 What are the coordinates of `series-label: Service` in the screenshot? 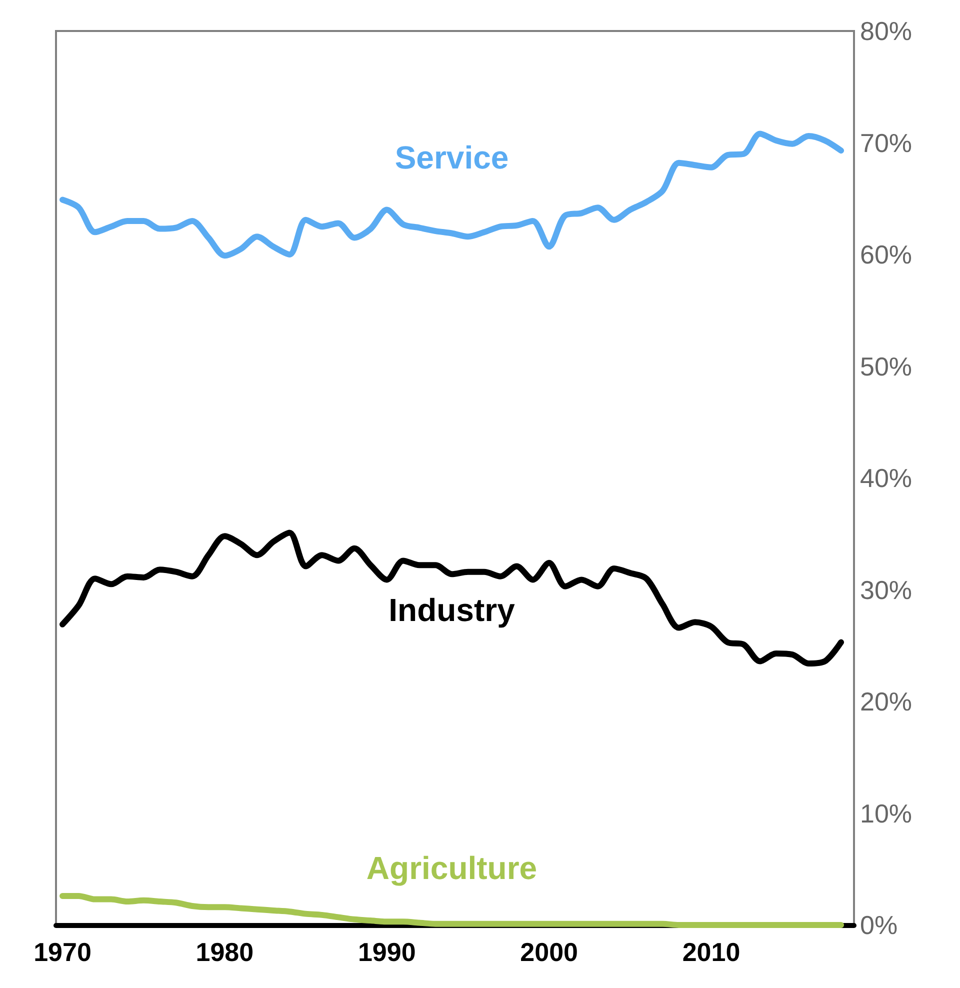 It's located at (451, 157).